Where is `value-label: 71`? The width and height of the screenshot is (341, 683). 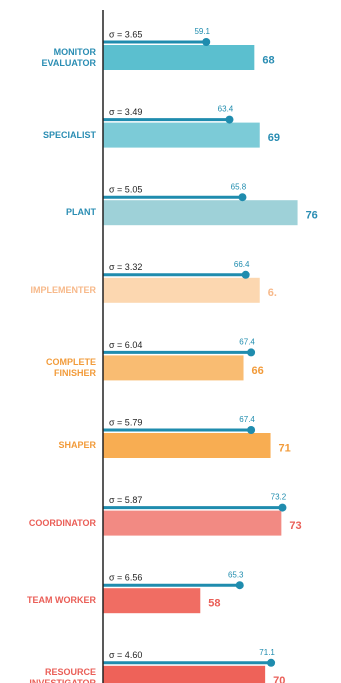 value-label: 71 is located at coordinates (285, 448).